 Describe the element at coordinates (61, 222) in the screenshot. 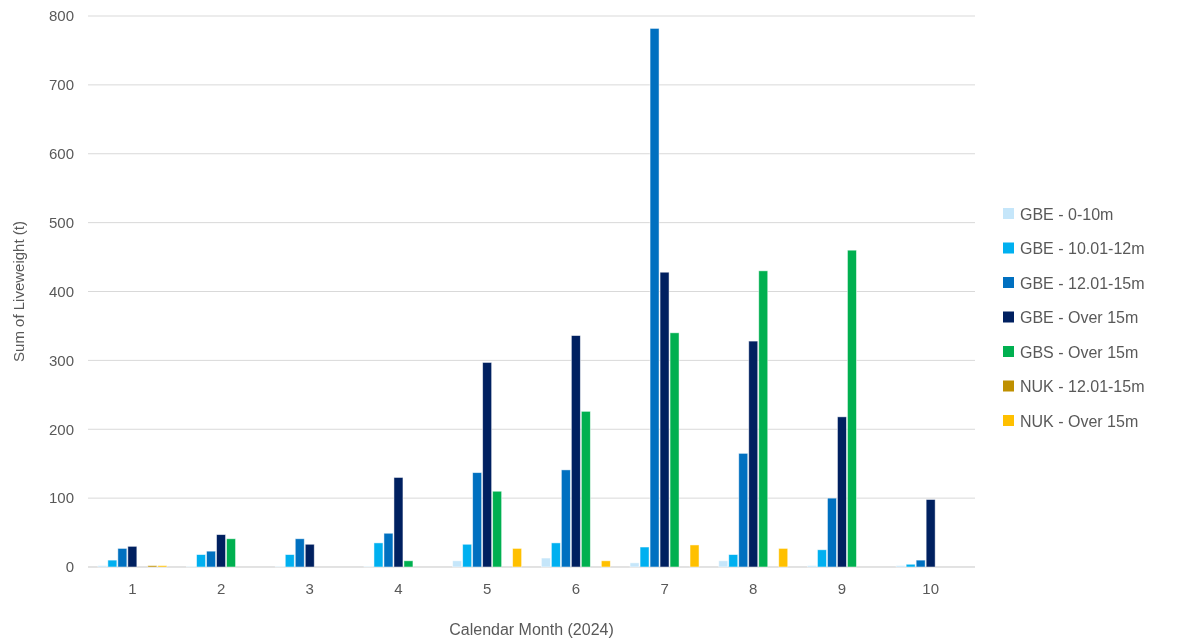

I see `y-tick-label: 500` at that location.